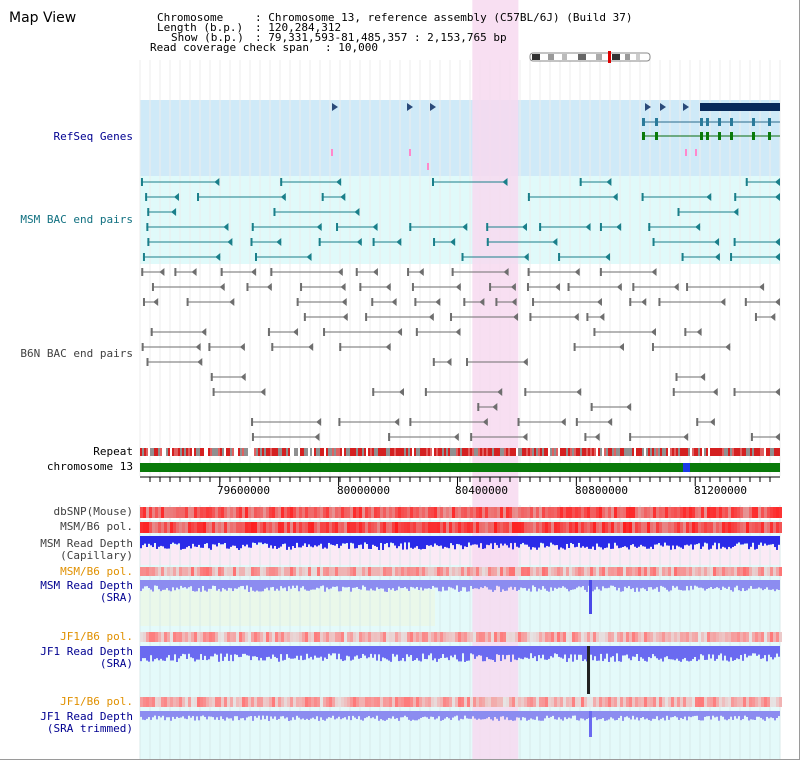 The height and width of the screenshot is (760, 800). I want to click on track-label-b6n-bac: B6N BAC end pairs, so click(76, 353).